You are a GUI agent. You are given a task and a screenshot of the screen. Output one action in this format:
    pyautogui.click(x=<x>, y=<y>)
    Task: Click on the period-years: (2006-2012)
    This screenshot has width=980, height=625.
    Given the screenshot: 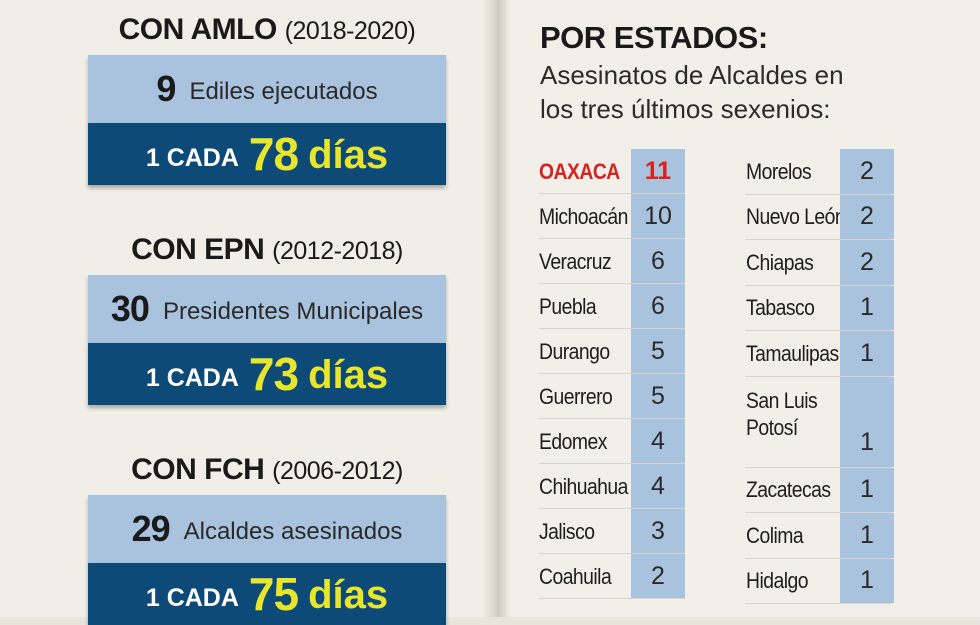 What is the action you would take?
    pyautogui.click(x=337, y=471)
    